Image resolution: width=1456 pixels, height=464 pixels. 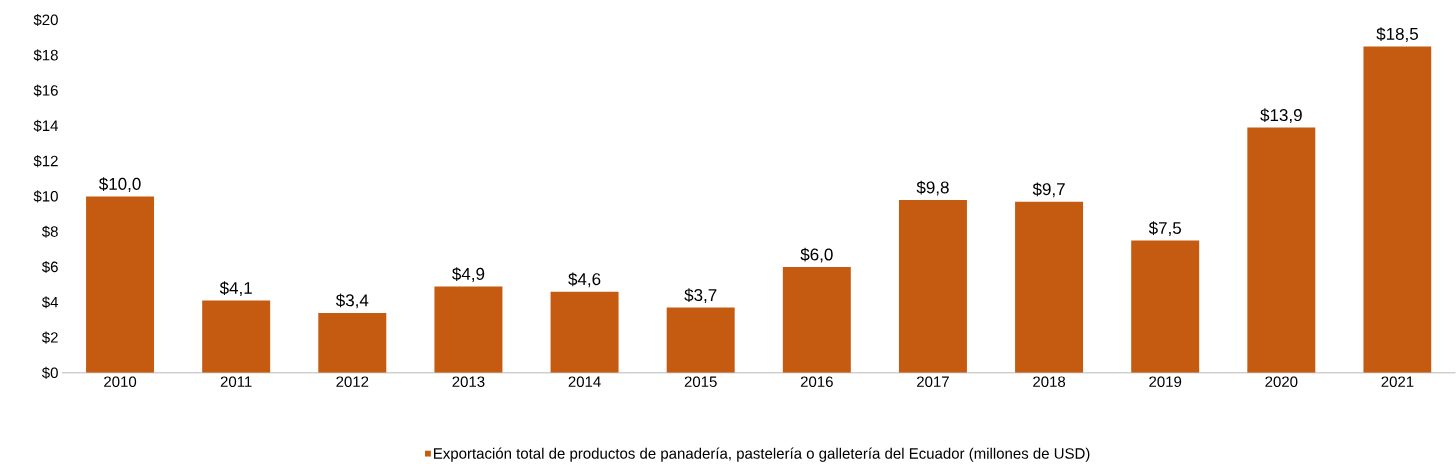 What do you see at coordinates (49, 337) in the screenshot?
I see `y-tick-label: $2` at bounding box center [49, 337].